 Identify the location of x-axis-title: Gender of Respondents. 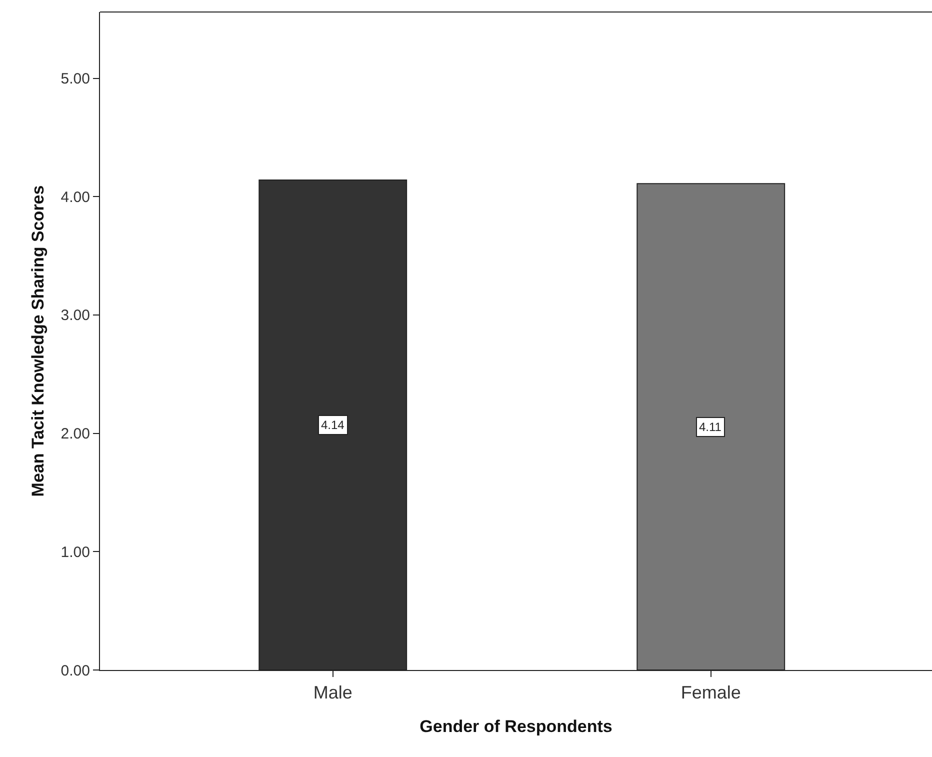
(516, 726).